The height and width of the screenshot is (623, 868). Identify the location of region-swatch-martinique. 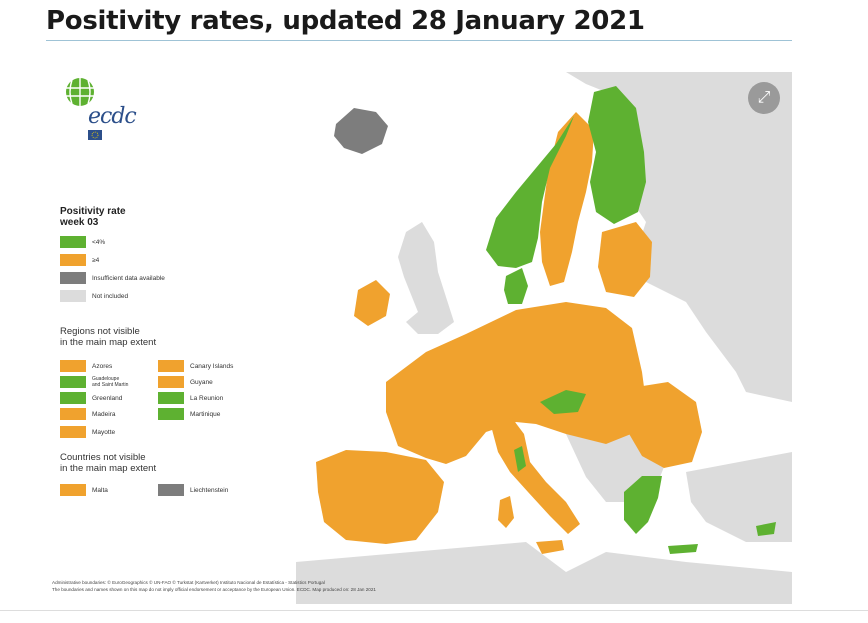
(171, 414).